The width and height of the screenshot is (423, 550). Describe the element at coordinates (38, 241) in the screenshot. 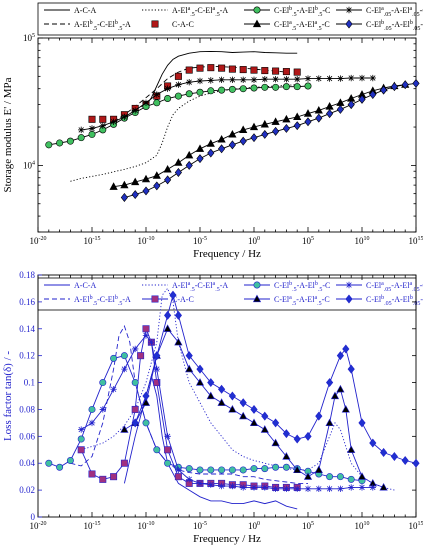

I see `x-tick-label: 10-20` at that location.